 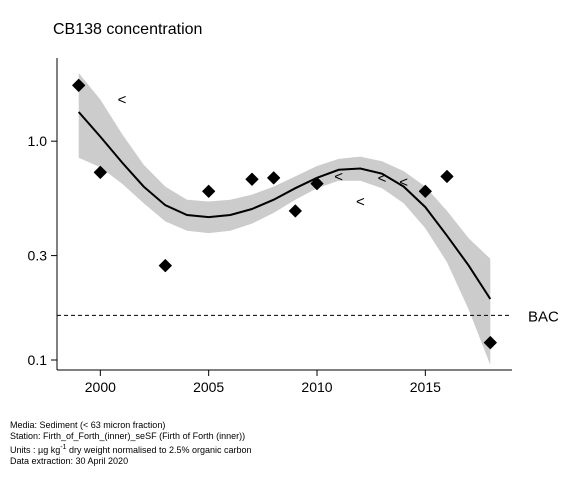 What do you see at coordinates (69, 461) in the screenshot?
I see `footer-extraction: Data extraction: 30 April 2020` at bounding box center [69, 461].